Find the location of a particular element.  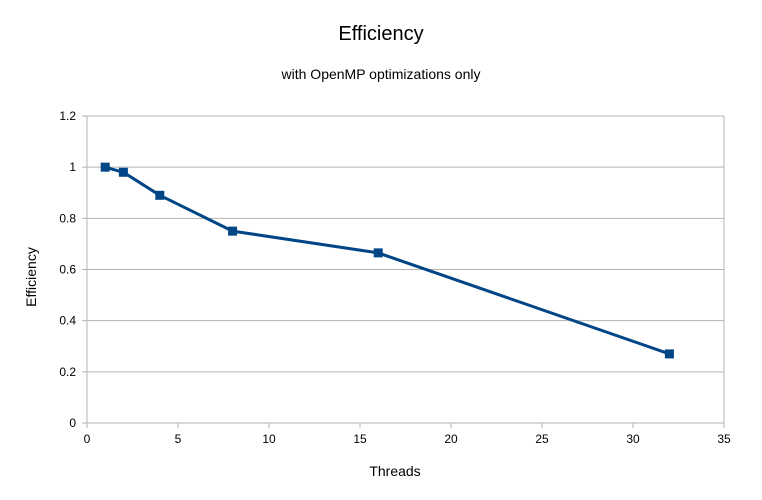

y-tick-label: 1.2 is located at coordinates (67, 116).